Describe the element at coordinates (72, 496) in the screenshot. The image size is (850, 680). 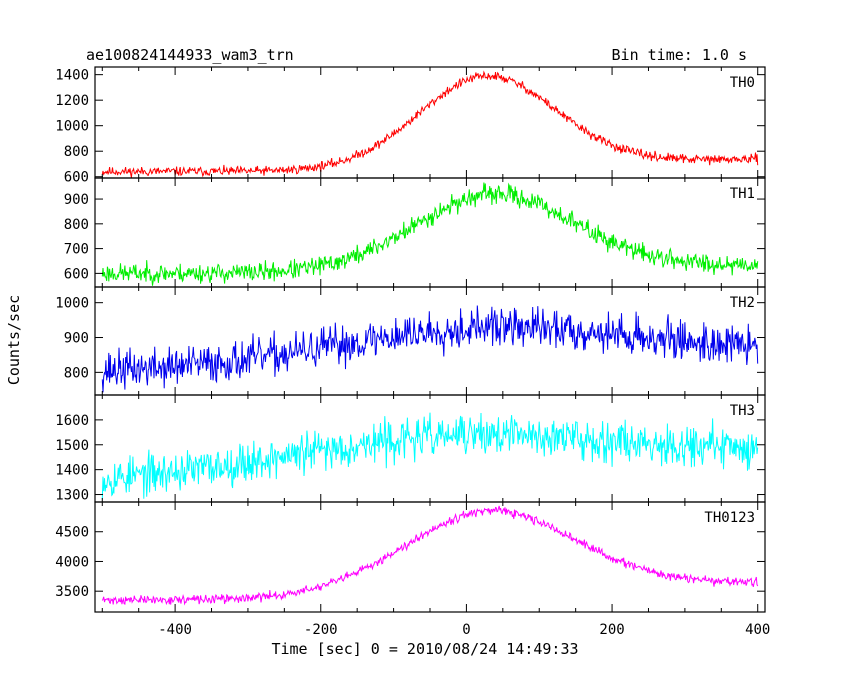
I see `y-tick-label: 1300` at that location.